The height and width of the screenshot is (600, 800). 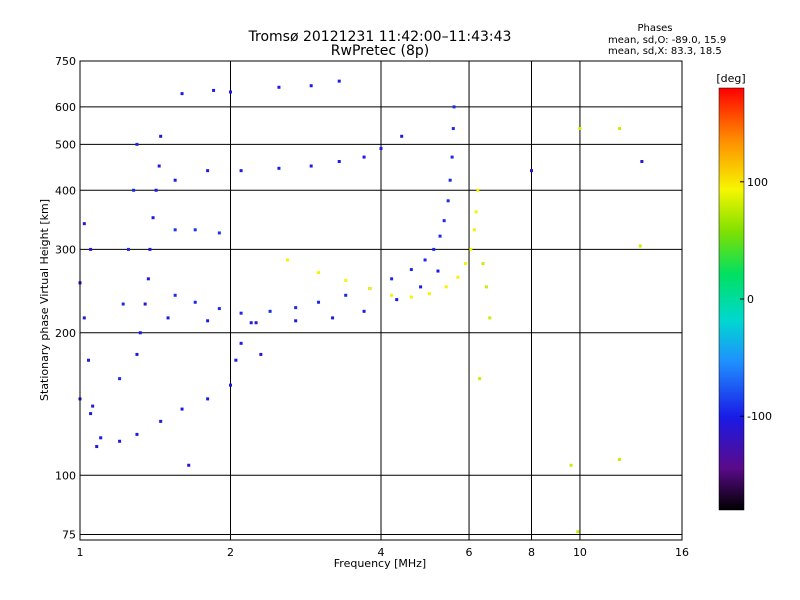 What do you see at coordinates (654, 28) in the screenshot?
I see `stats-heading: Phases` at bounding box center [654, 28].